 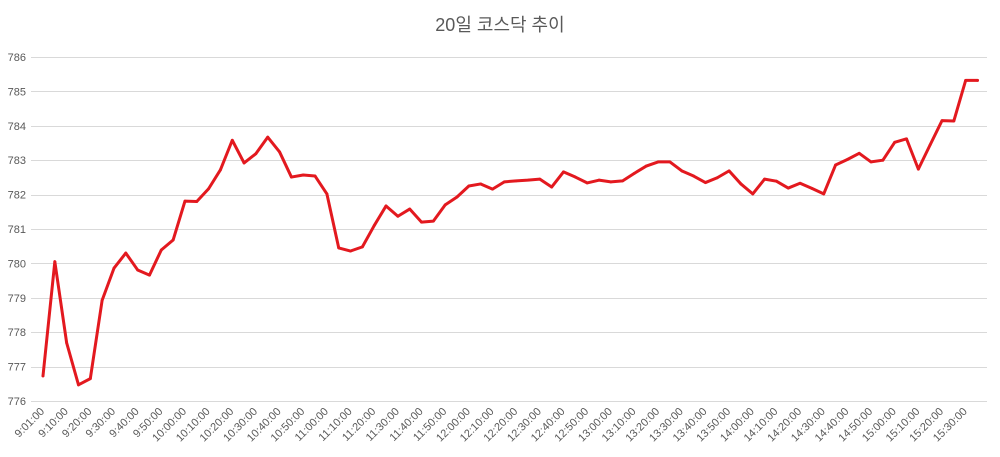 I want to click on y-tick-label: 776, so click(x=17, y=402).